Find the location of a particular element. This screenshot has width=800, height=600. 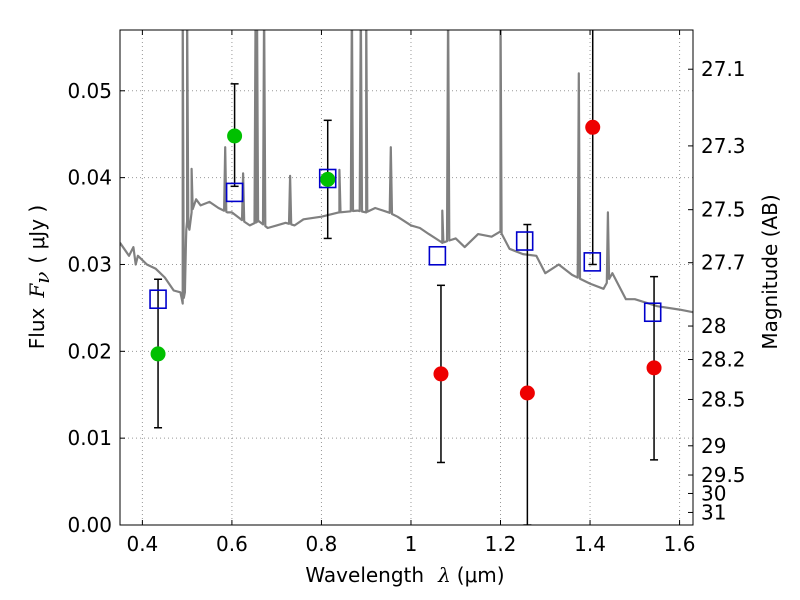

y-axis-label: FluxFν( μJy ) is located at coordinates (39, 277).